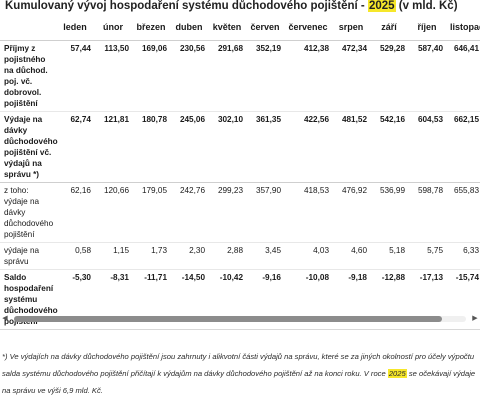 This screenshot has height=401, width=480. What do you see at coordinates (397, 373) in the screenshot?
I see `footnote-year-highlight: 2025` at bounding box center [397, 373].